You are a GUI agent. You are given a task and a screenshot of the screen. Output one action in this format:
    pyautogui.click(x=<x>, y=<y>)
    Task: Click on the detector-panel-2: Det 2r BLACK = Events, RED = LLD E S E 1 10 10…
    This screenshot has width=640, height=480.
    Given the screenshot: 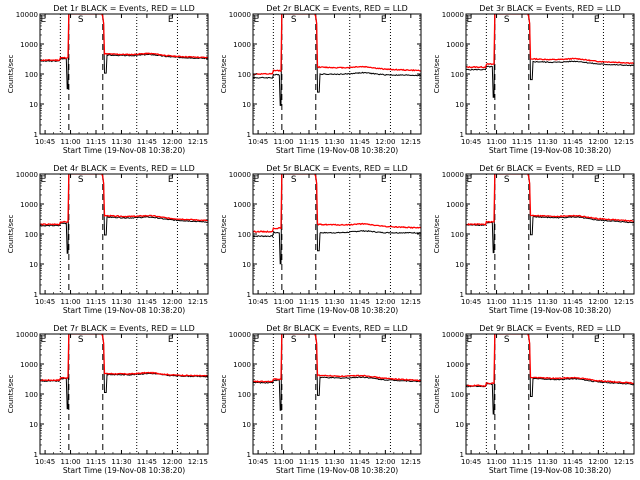 What is the action you would take?
    pyautogui.click(x=321, y=79)
    